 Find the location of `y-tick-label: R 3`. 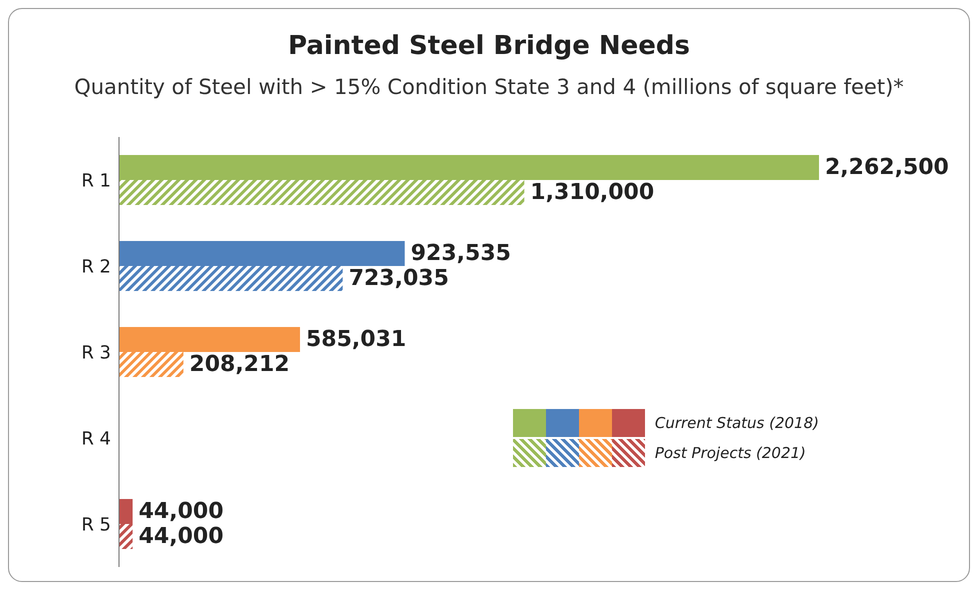

y-tick-label: R 3 is located at coordinates (96, 353).